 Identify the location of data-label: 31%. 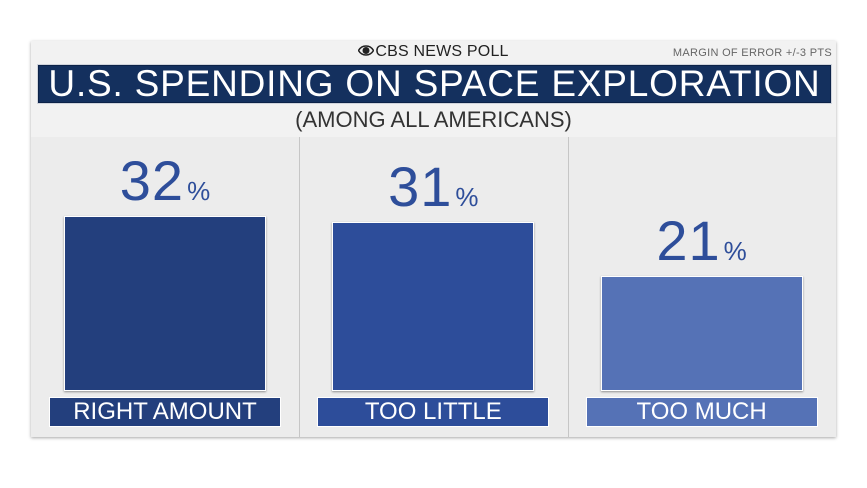
(433, 186).